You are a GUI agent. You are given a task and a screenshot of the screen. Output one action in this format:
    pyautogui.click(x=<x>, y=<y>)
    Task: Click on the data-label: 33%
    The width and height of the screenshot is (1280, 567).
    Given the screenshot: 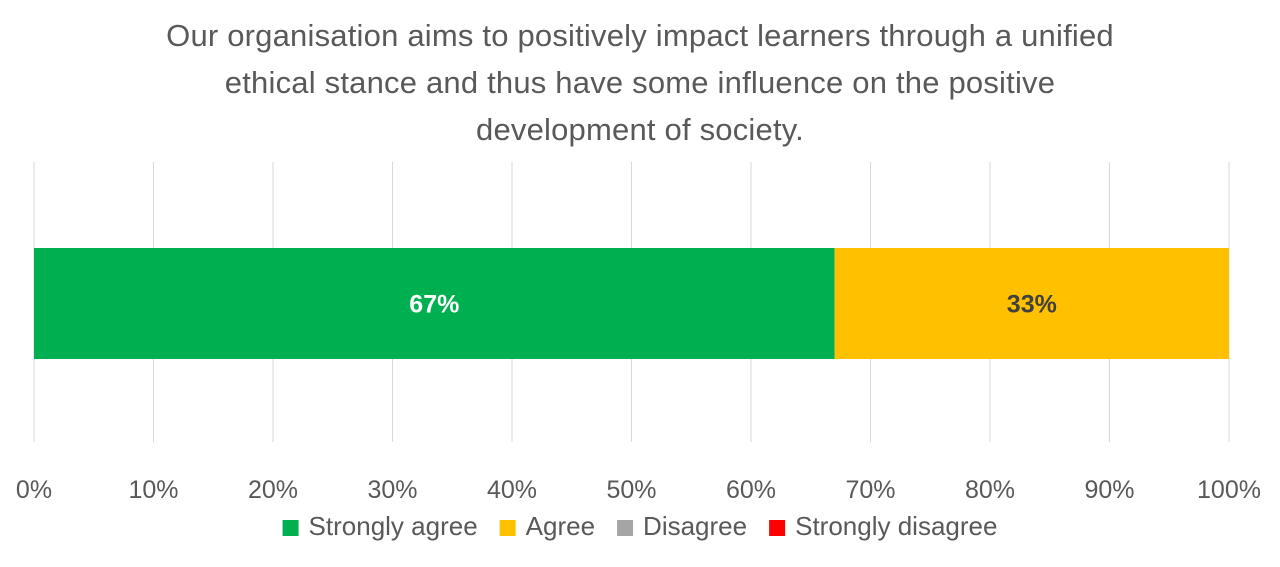 What is the action you would take?
    pyautogui.click(x=1032, y=305)
    